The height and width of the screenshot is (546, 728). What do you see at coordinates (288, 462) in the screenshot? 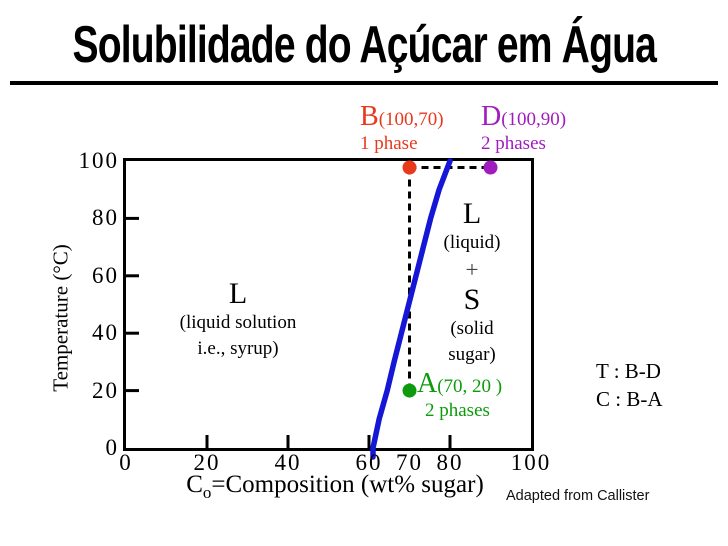
I see `x-axis-tick-label: 40` at bounding box center [288, 462].